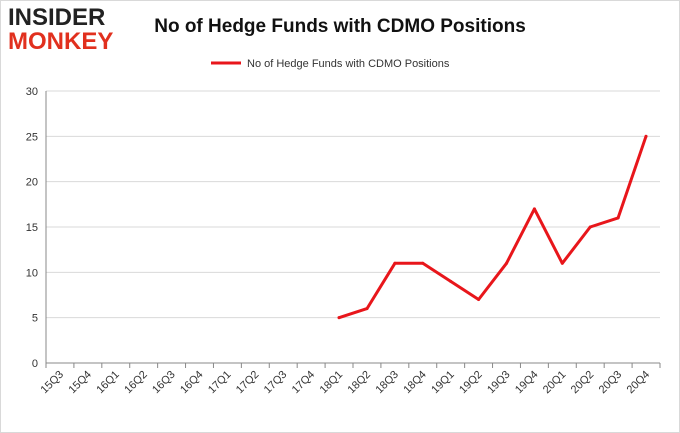 This screenshot has height=433, width=680. What do you see at coordinates (471, 383) in the screenshot?
I see `x-tick-label: 19Q2` at bounding box center [471, 383].